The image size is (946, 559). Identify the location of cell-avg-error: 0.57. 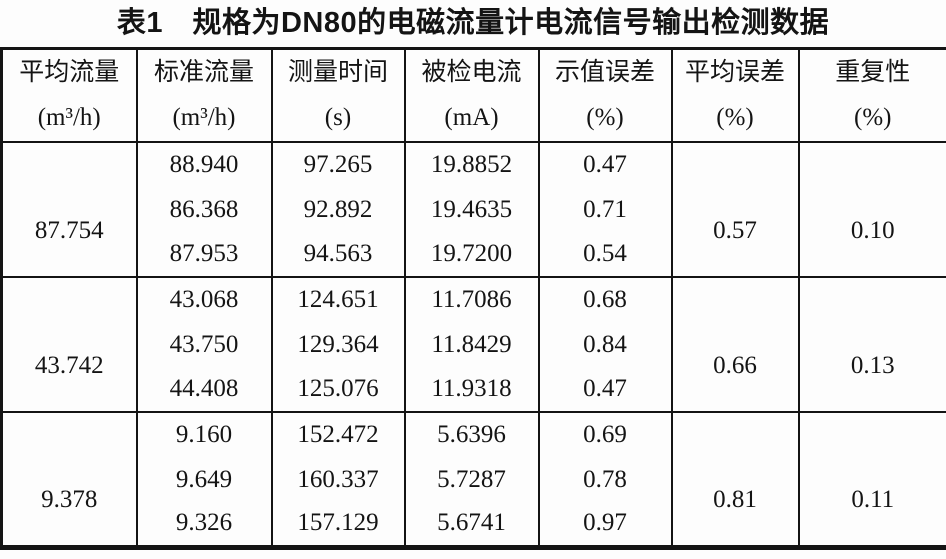
(735, 209).